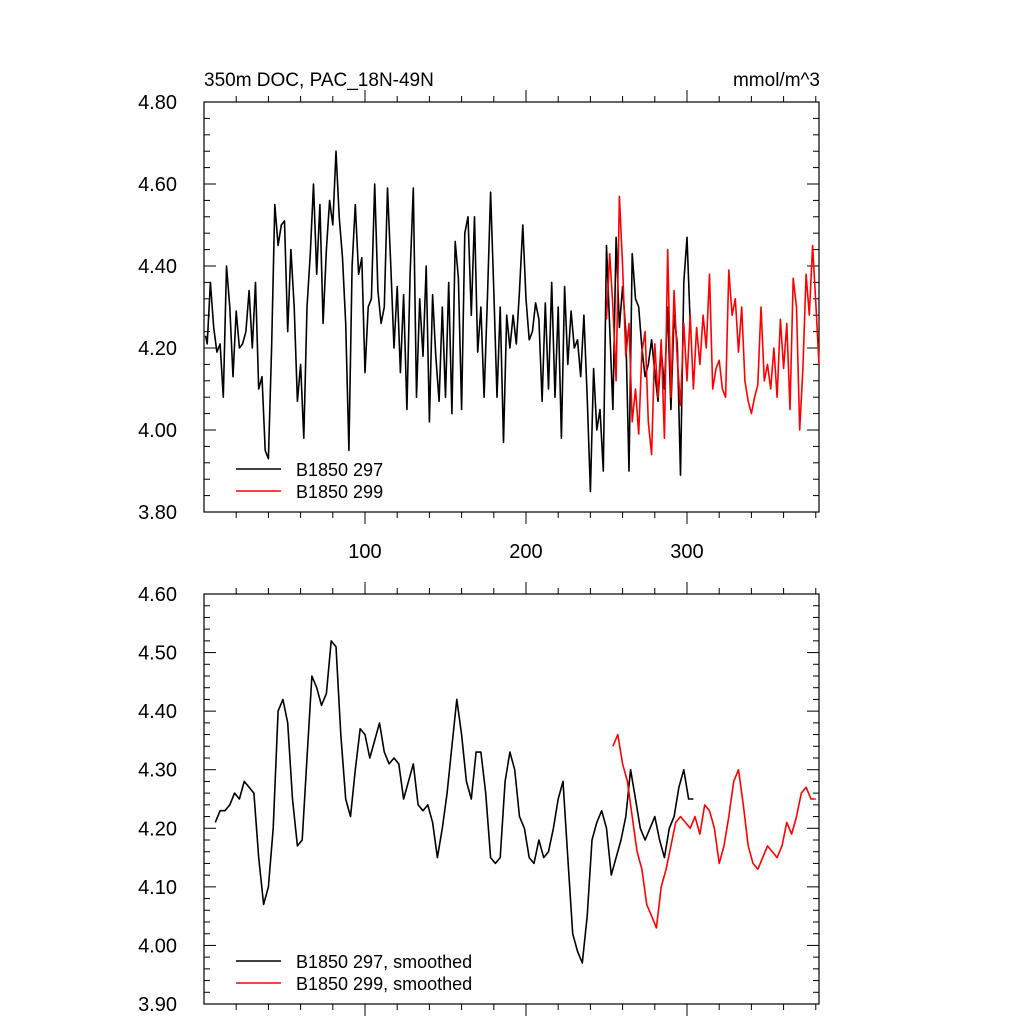  What do you see at coordinates (157, 771) in the screenshot?
I see `y-tick-label: 4.30` at bounding box center [157, 771].